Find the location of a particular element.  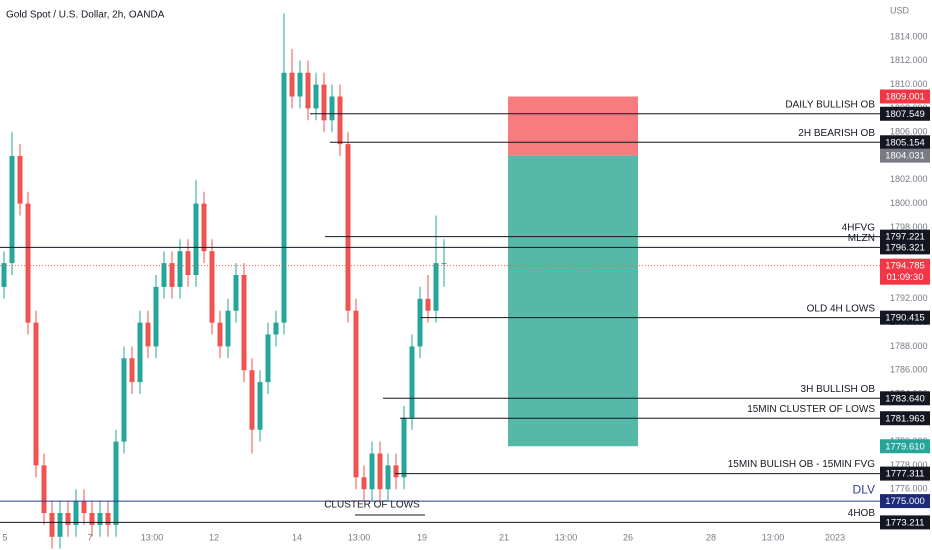

time-tick-label: 12 is located at coordinates (214, 537).